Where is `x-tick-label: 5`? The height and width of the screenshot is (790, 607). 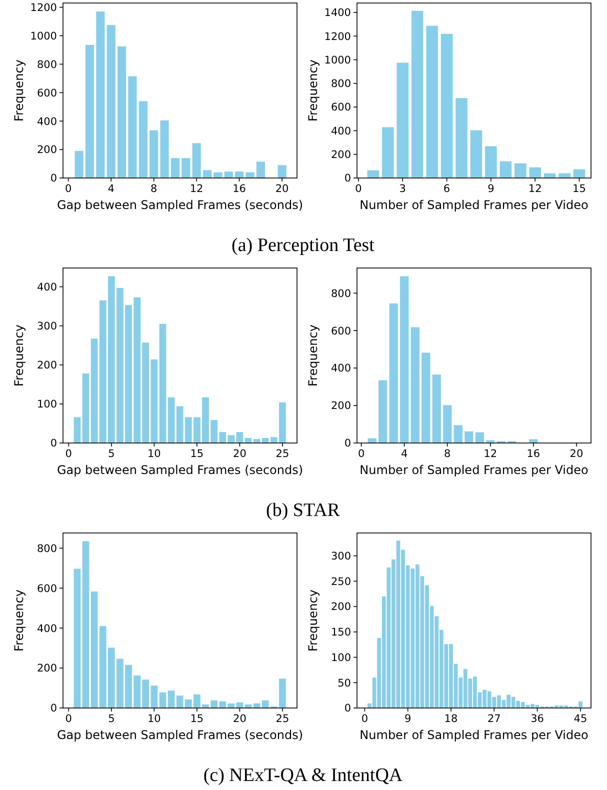
x-tick-label: 5 is located at coordinates (111, 719).